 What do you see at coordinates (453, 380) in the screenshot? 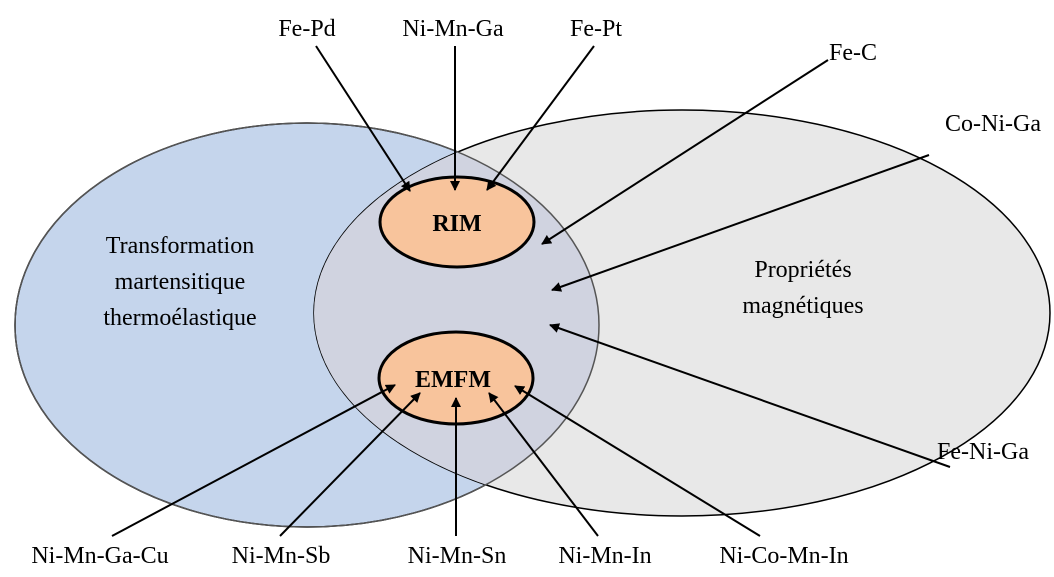
I see `emfm-label: EMFM` at bounding box center [453, 380].